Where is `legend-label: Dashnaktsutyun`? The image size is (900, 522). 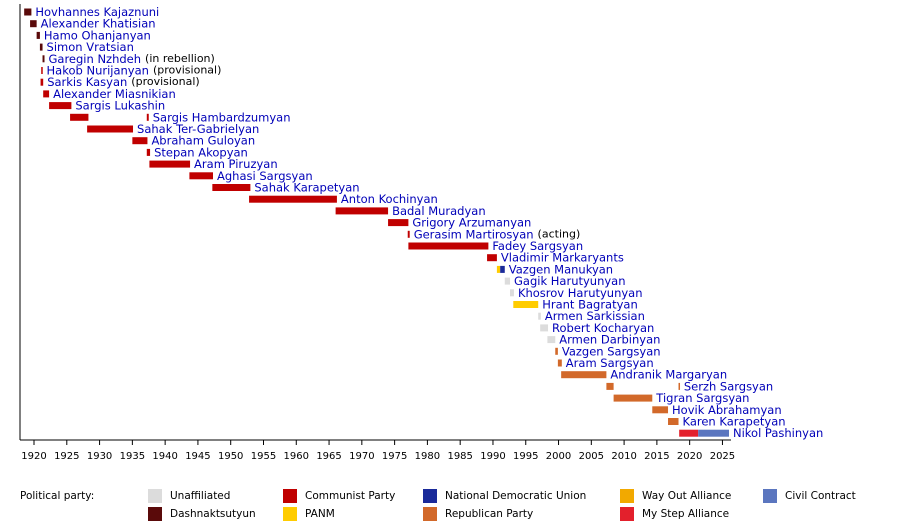 legend-label: Dashnaktsutyun is located at coordinates (213, 514).